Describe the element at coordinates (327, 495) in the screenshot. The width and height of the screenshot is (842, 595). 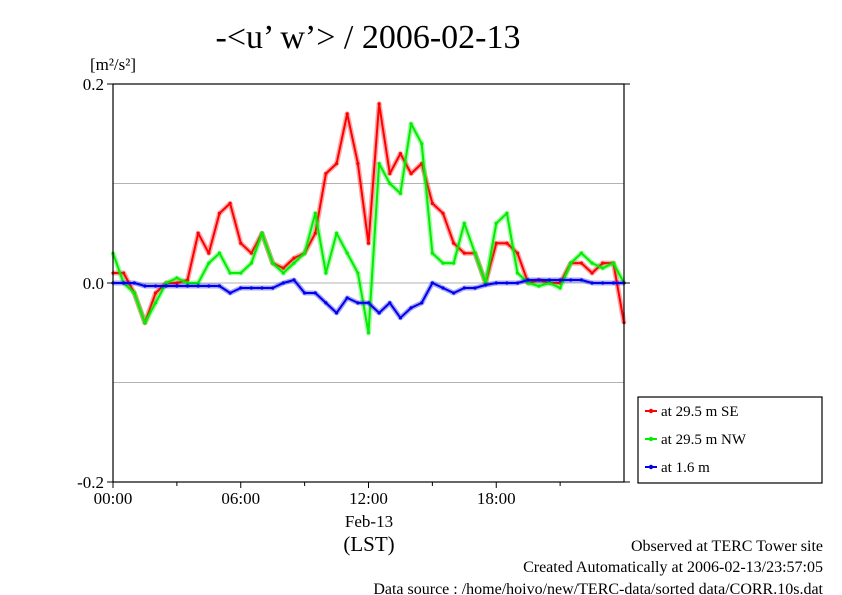
I see `x-ticks: 00:00 06:00 12:00 18:00` at that location.